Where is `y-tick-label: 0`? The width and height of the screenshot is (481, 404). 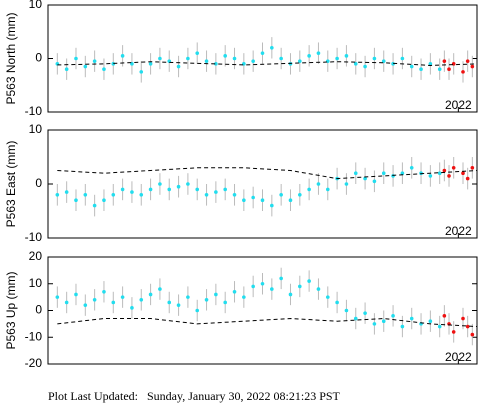
y-tick-label: 0 is located at coordinates (38, 310).